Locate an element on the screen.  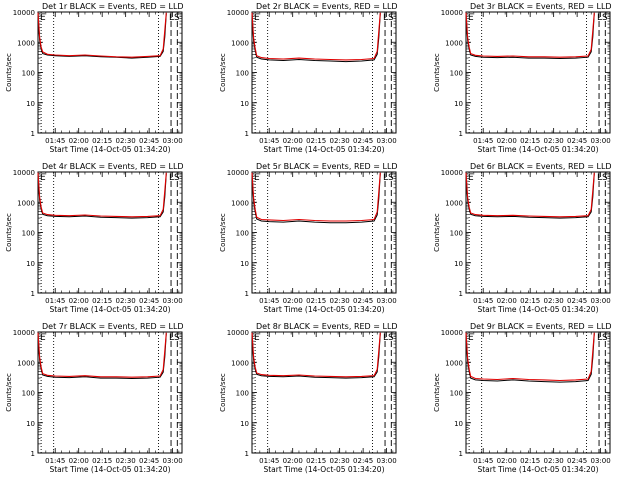
panel-title: Det 8r BLACK = Events, RED = LLD is located at coordinates (327, 326).